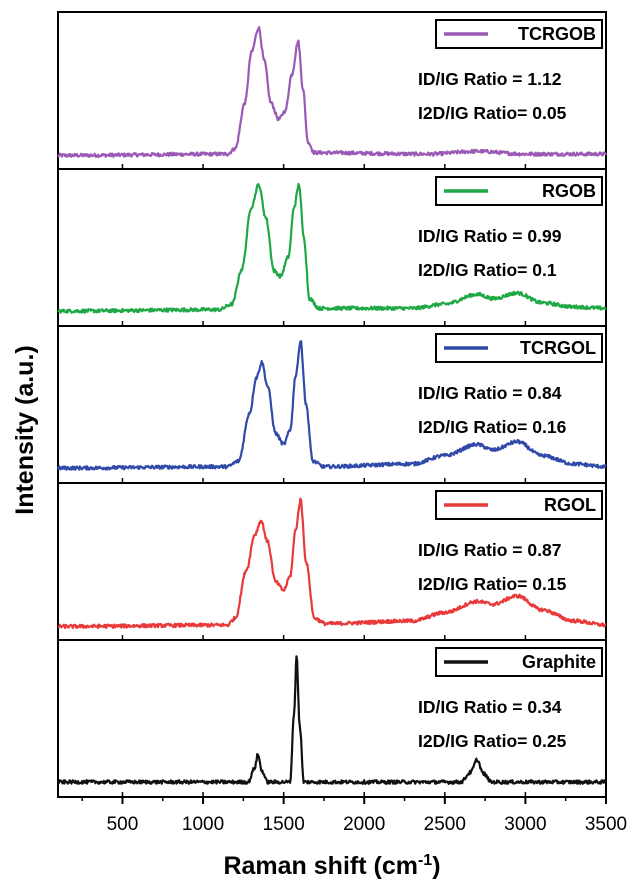 This screenshot has height=887, width=633. I want to click on spectrum-line-tcrgob, so click(332, 92).